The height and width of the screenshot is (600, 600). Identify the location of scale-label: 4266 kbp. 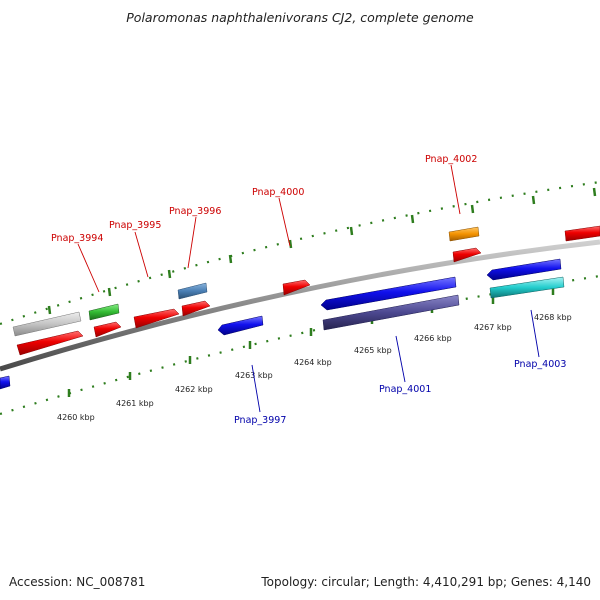
(433, 338).